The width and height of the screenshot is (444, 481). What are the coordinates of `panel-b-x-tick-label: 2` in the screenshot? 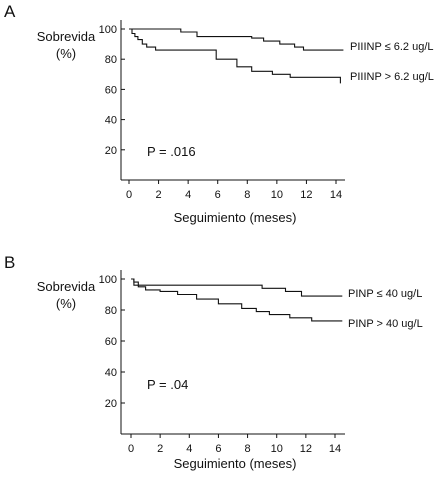 It's located at (160, 449).